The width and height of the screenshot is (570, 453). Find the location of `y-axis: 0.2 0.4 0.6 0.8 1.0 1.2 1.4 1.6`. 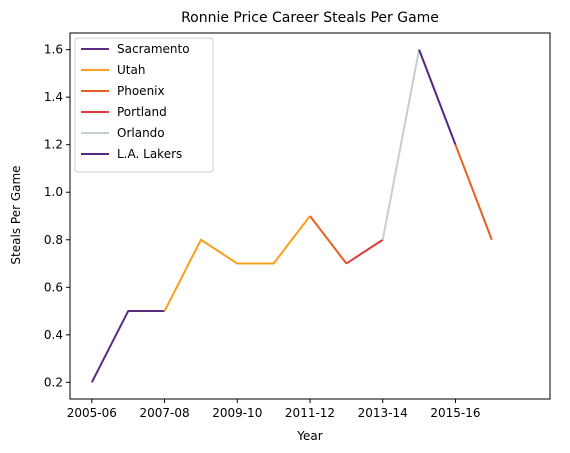

y-axis: 0.2 0.4 0.6 0.8 1.0 1.2 1.4 1.6 is located at coordinates (57, 216).